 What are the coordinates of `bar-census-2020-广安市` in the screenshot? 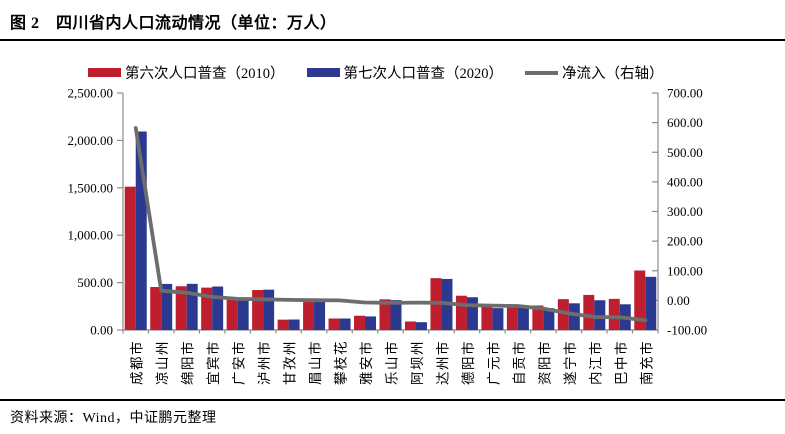 It's located at (243, 314).